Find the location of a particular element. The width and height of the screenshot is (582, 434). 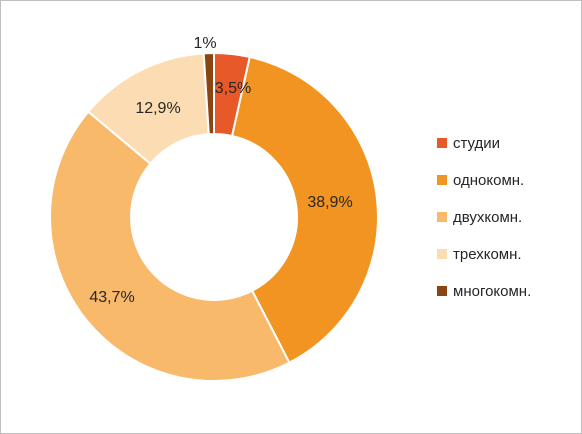

slice-mnogokomn is located at coordinates (208, 93).